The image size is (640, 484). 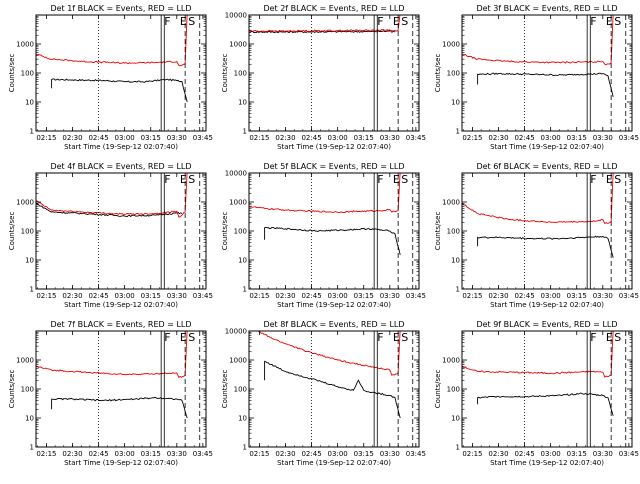 What do you see at coordinates (451, 361) in the screenshot?
I see `y-tick-label: 1000` at bounding box center [451, 361].